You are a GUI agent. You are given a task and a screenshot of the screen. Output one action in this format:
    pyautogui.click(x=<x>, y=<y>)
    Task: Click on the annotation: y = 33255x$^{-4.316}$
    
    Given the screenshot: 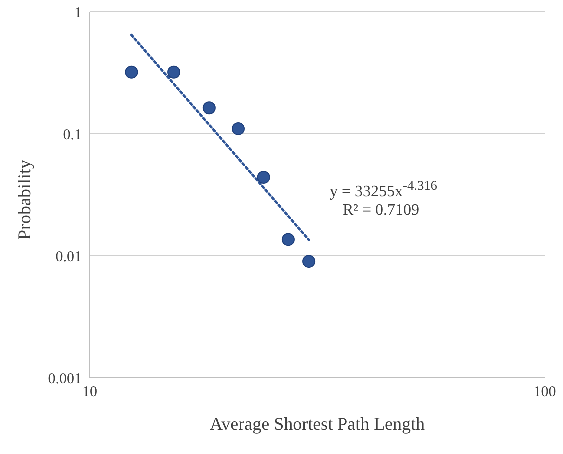 What is the action you would take?
    pyautogui.click(x=384, y=190)
    